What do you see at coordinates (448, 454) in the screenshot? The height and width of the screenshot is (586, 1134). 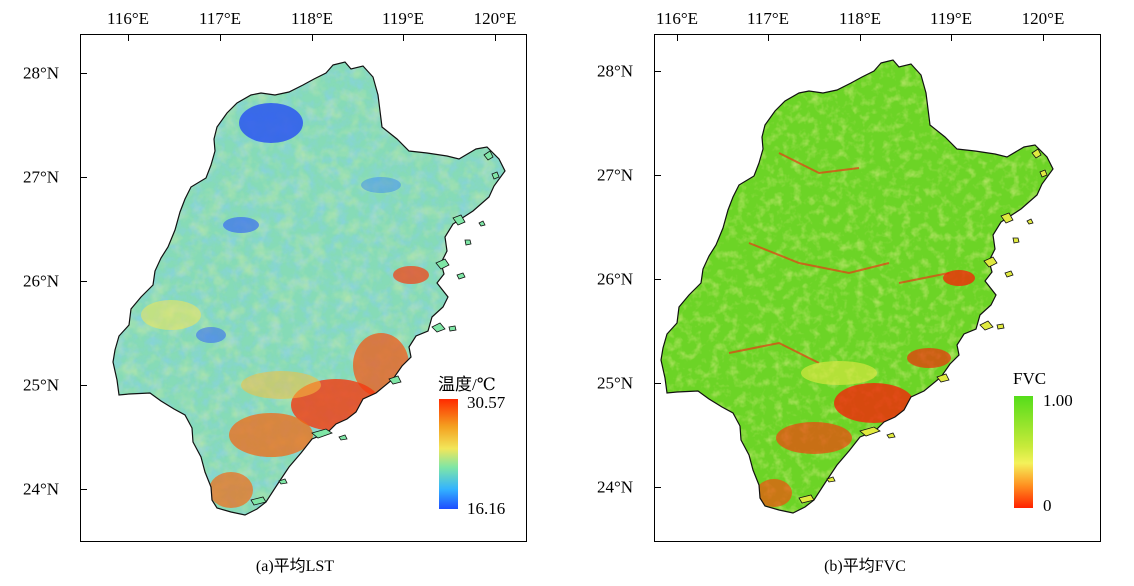 I see `lst-legend-bar` at bounding box center [448, 454].